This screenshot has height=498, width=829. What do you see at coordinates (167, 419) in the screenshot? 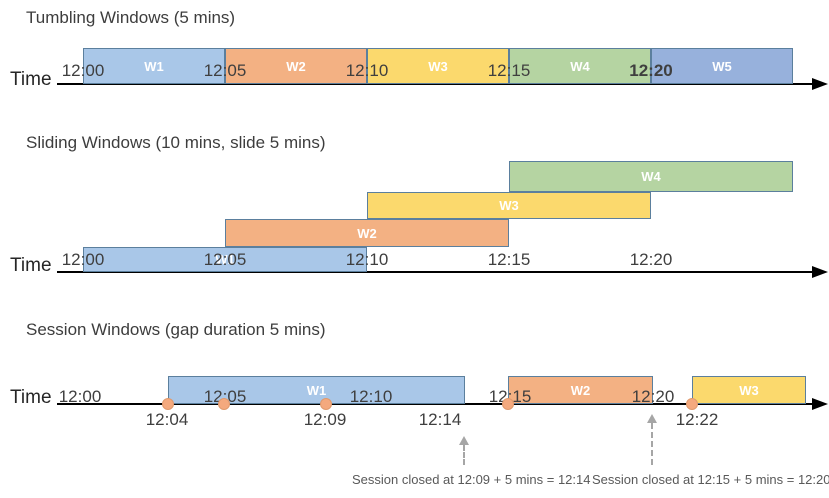
I see `event-time-label: 12:04` at bounding box center [167, 419].